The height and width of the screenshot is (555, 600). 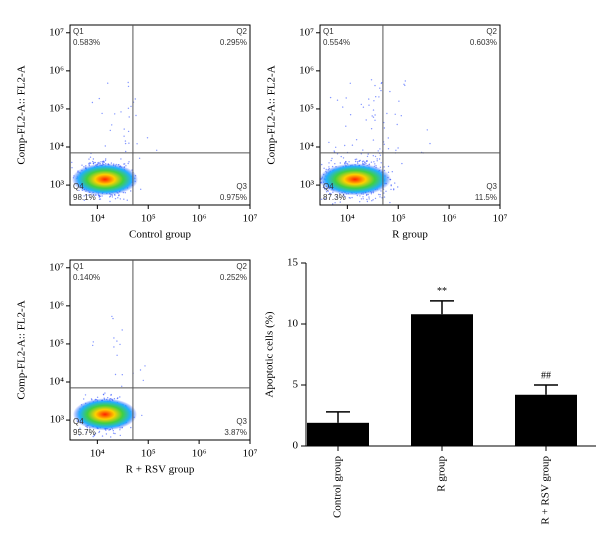 What do you see at coordinates (57, 420) in the screenshot?
I see `y-tick-label: 10³` at bounding box center [57, 420].